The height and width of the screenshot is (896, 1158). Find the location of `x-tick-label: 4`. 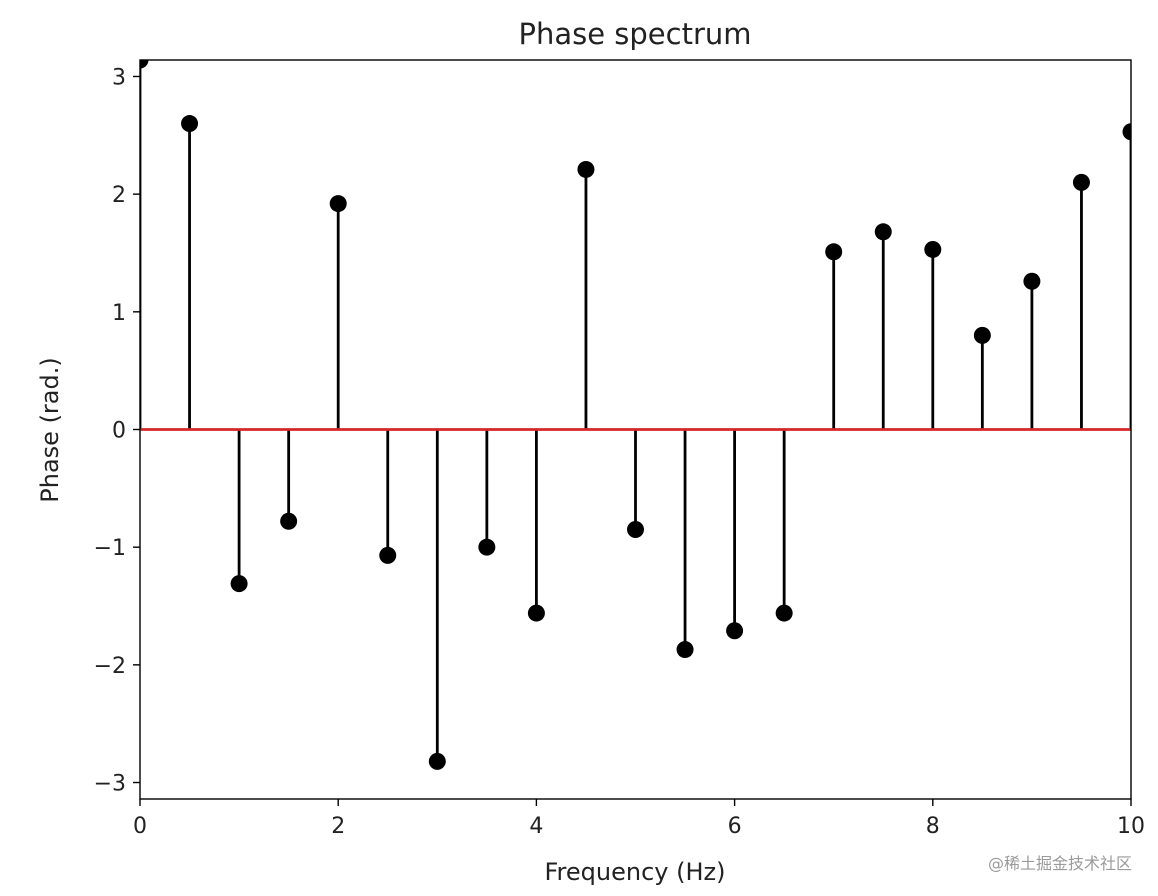

x-tick-label: 4 is located at coordinates (536, 826).